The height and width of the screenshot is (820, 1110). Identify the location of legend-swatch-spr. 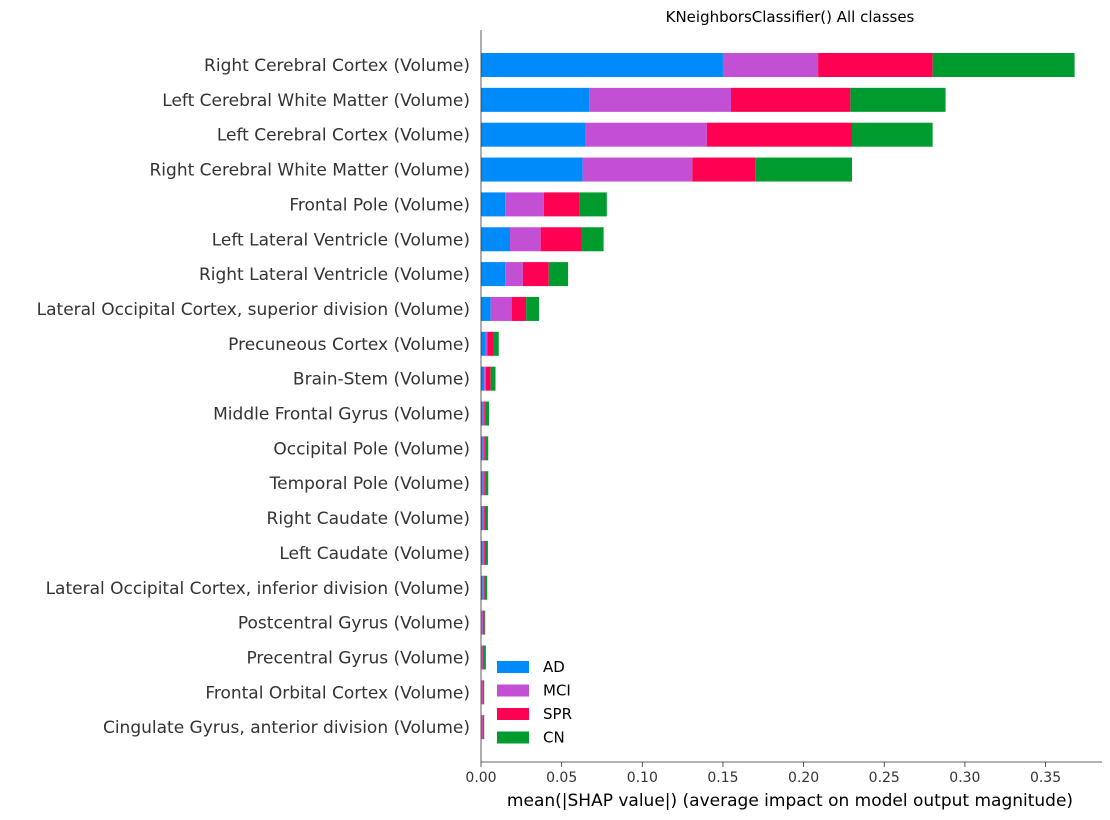
(513, 714).